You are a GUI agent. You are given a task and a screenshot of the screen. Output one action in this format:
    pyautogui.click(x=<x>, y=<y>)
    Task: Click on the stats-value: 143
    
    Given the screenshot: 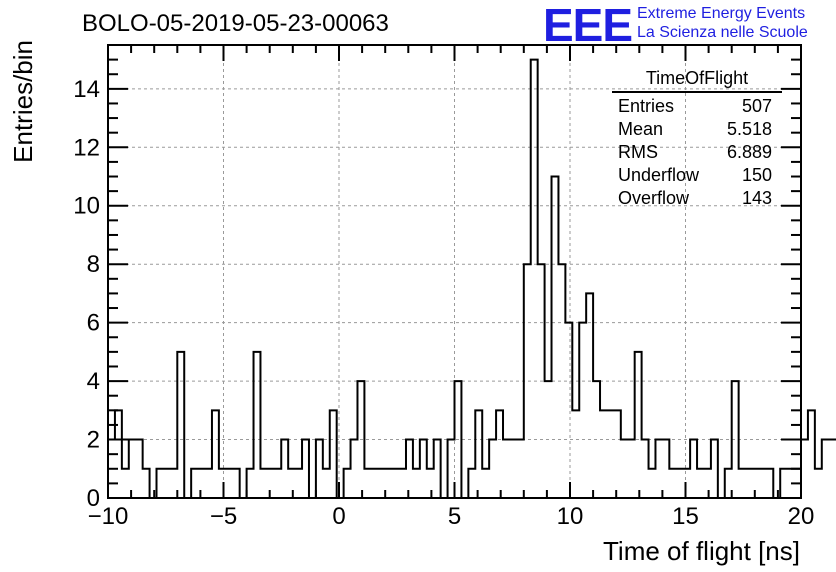 What is the action you would take?
    pyautogui.click(x=756, y=198)
    